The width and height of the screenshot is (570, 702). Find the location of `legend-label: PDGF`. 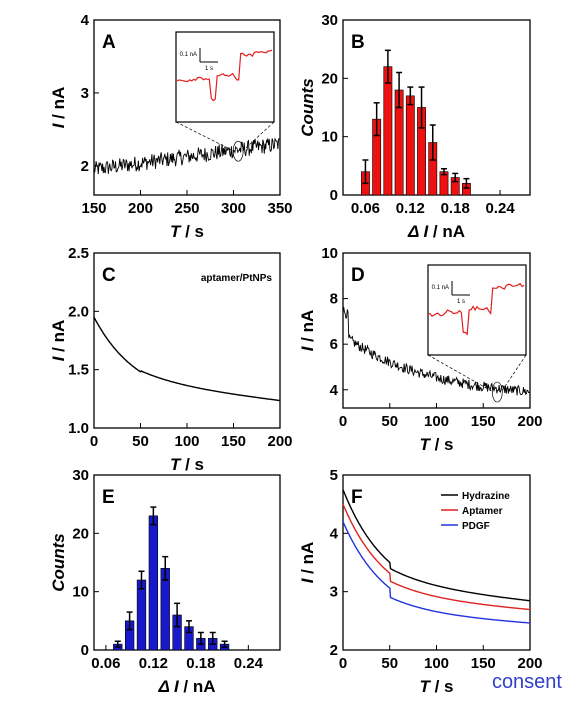

legend-label: PDGF is located at coordinates (476, 526).